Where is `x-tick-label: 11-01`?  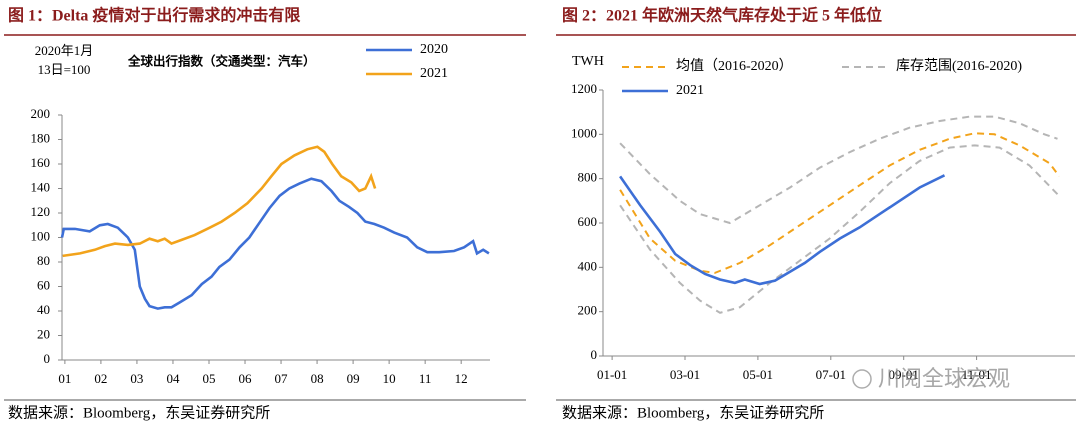 x-tick-label: 11-01 is located at coordinates (977, 374).